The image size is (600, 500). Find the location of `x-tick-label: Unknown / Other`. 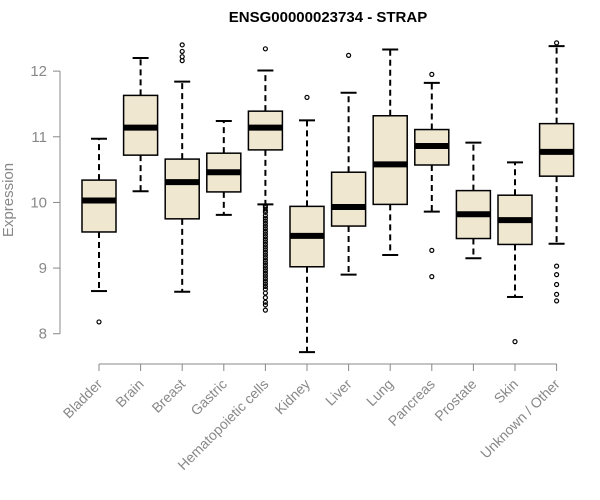

x-tick-label: Unknown / Other is located at coordinates (520, 419).